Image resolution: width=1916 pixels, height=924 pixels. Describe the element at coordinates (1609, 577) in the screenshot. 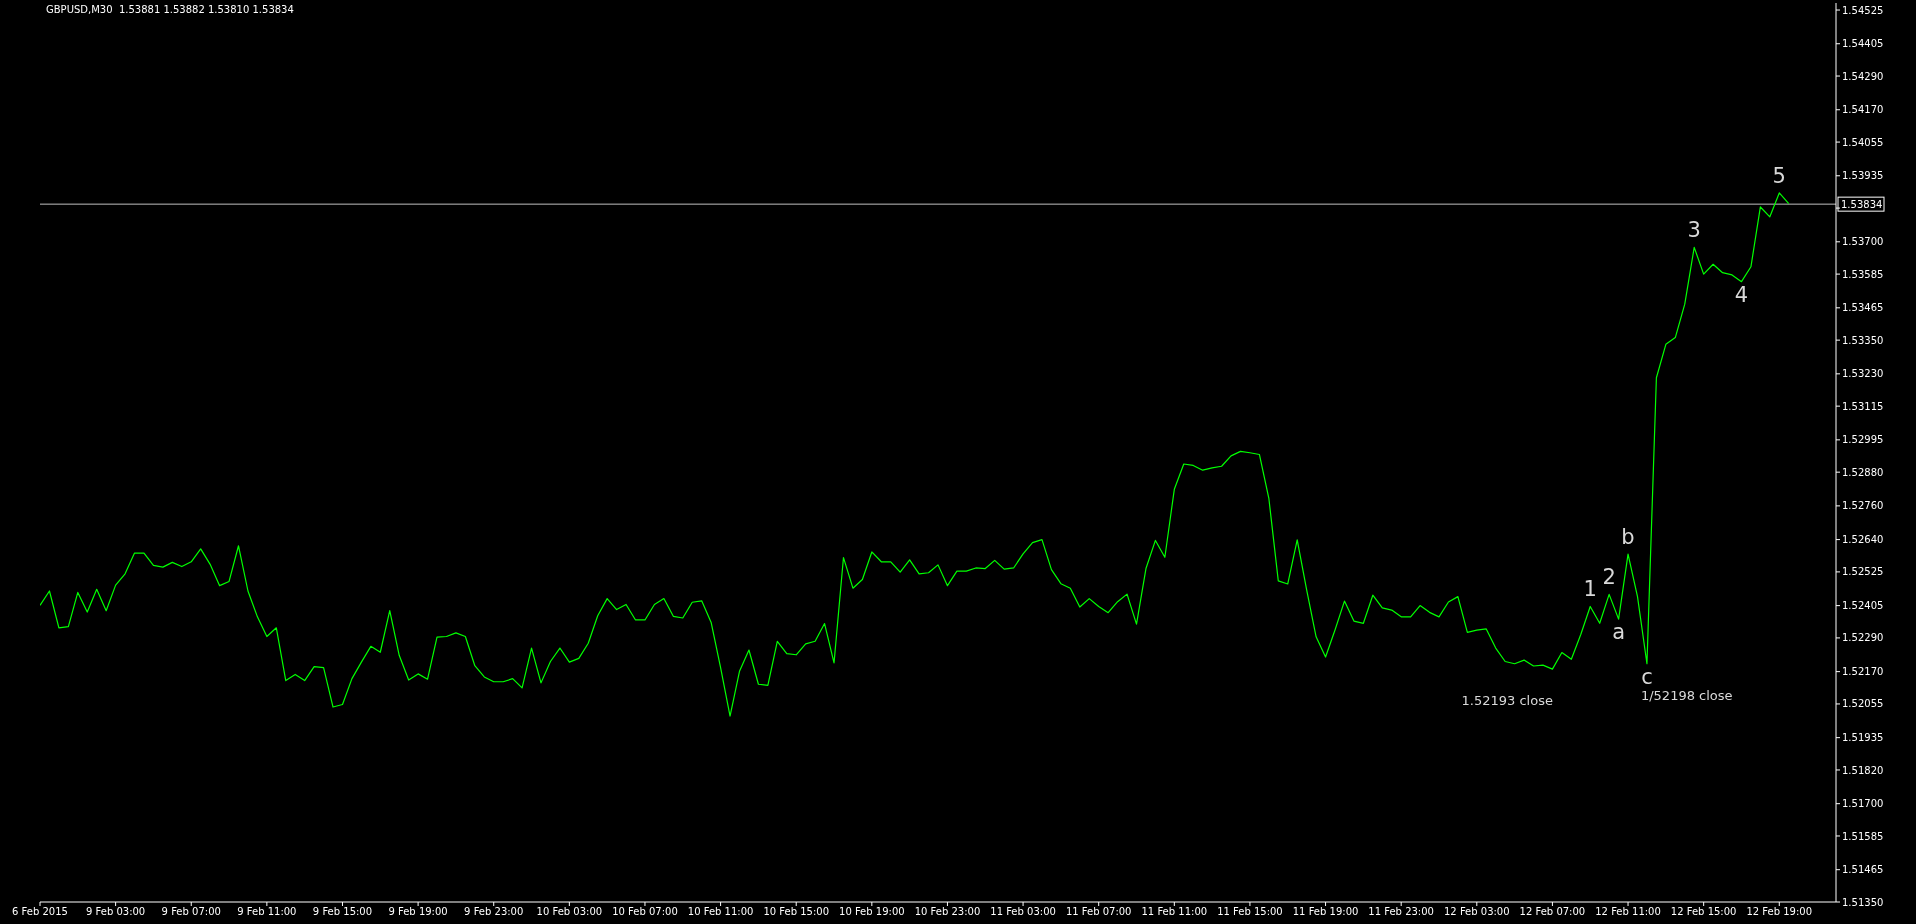

I see `annotation: 2` at that location.